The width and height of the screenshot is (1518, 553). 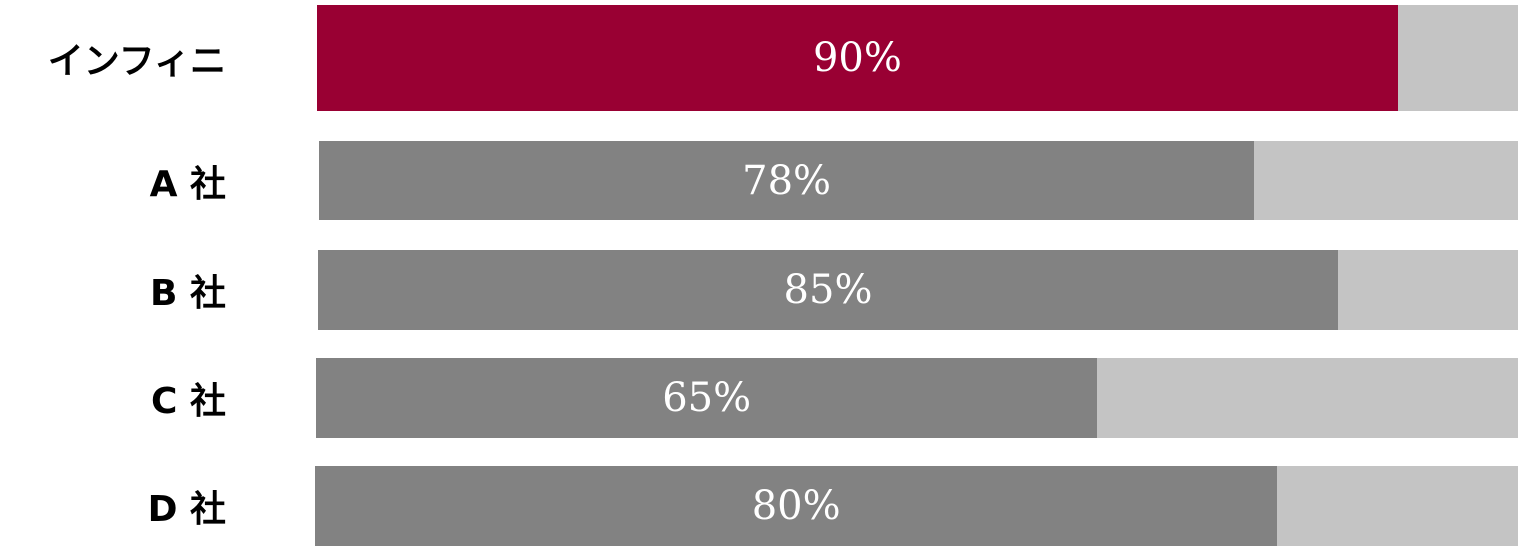 I want to click on bar-row: C 社 65%, so click(x=759, y=398).